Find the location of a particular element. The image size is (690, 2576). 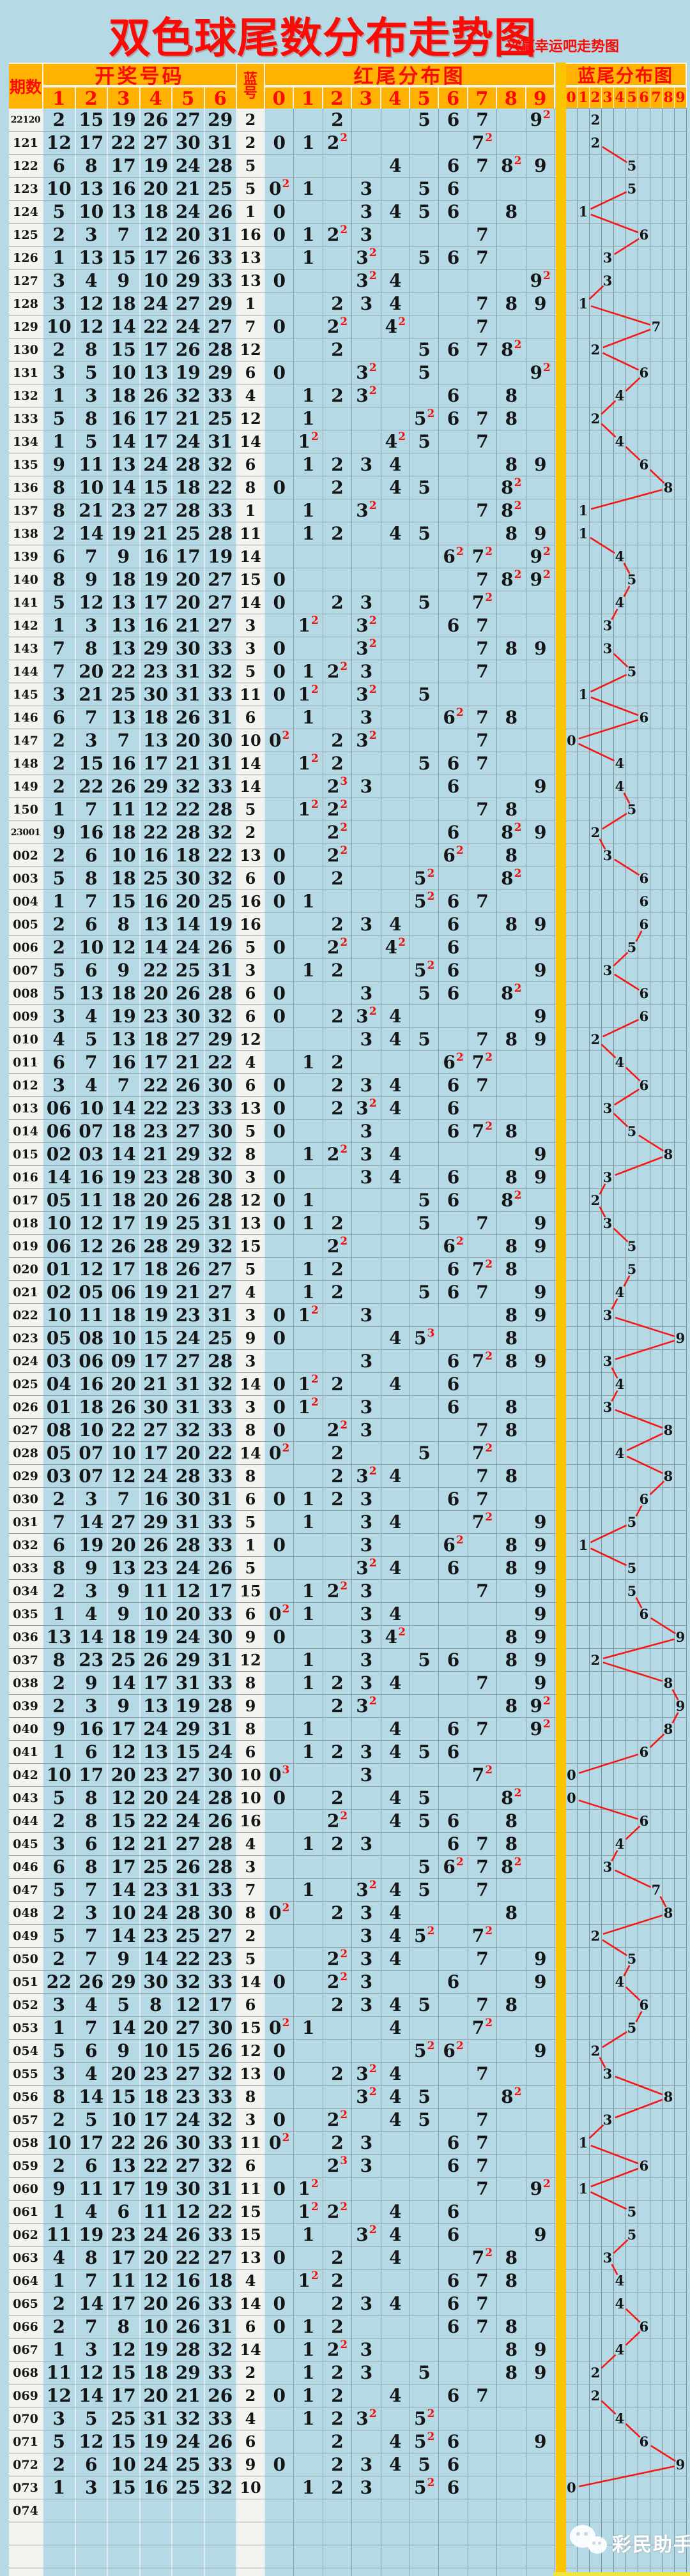

table-row: 045 3 6 12 21 27 28 4 1 2 3 6 7 8 4 is located at coordinates (348, 1845).